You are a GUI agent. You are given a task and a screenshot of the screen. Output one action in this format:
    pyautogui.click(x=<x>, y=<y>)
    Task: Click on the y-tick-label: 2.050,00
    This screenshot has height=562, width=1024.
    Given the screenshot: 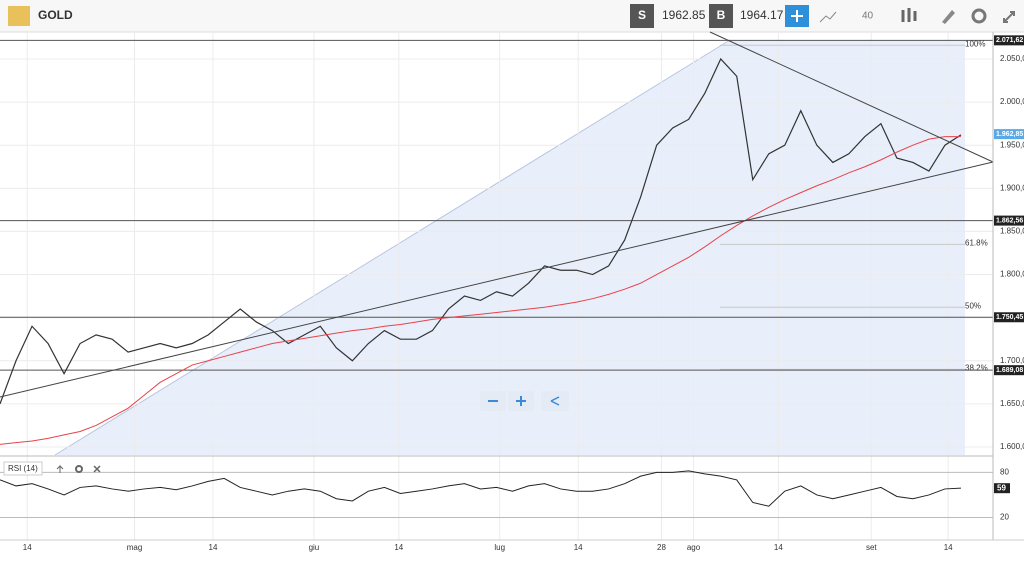 What is the action you would take?
    pyautogui.click(x=1012, y=58)
    